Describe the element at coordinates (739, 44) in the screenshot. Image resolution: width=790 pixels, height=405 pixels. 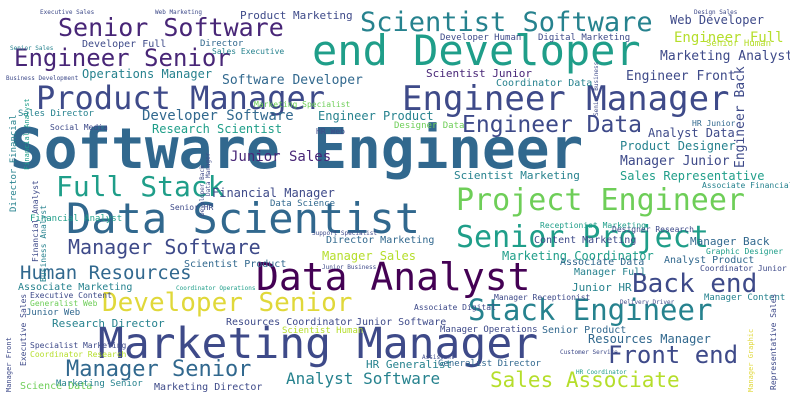
I see `word: Senior Human` at that location.